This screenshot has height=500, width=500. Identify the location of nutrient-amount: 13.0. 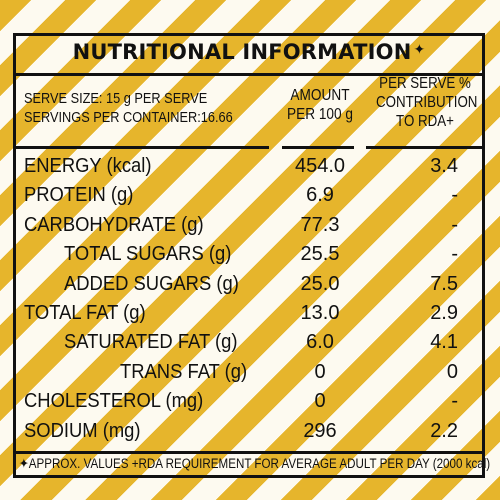
(320, 312).